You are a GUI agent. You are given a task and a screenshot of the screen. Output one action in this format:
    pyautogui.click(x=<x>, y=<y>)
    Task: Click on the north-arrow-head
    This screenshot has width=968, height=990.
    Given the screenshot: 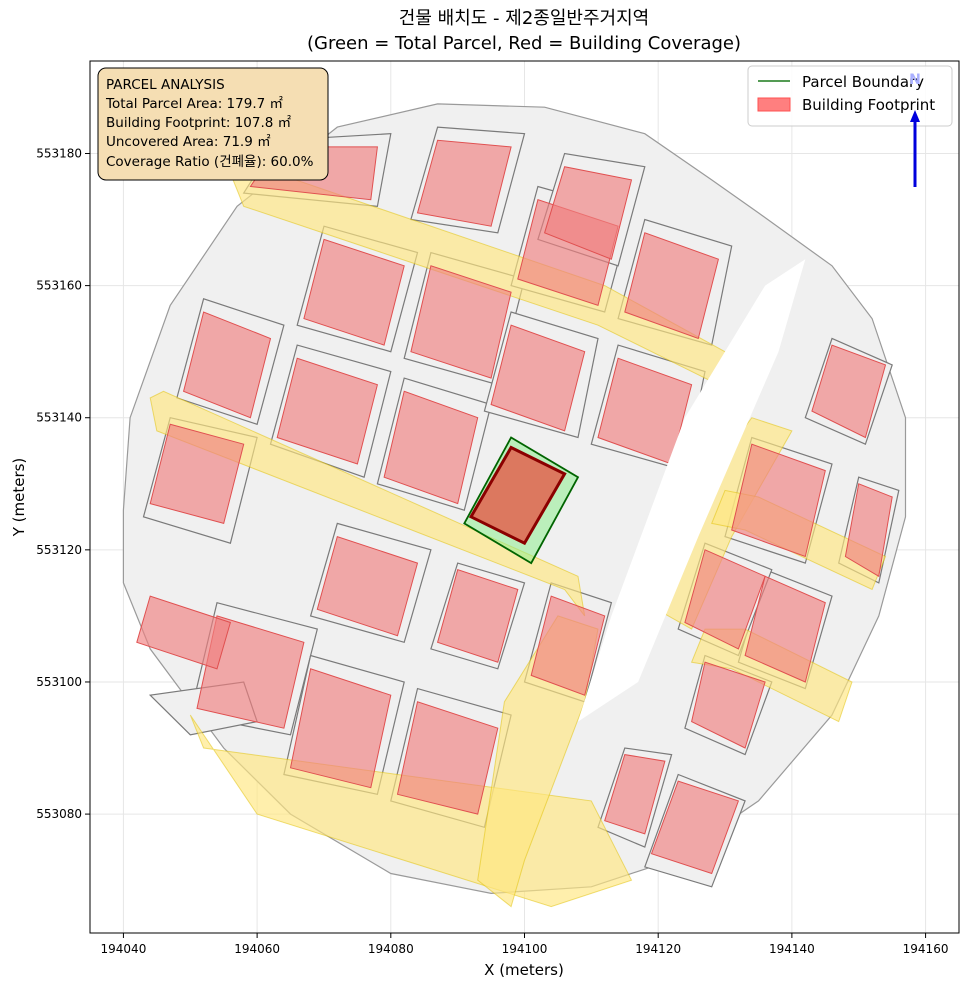 What is the action you would take?
    pyautogui.click(x=915, y=116)
    